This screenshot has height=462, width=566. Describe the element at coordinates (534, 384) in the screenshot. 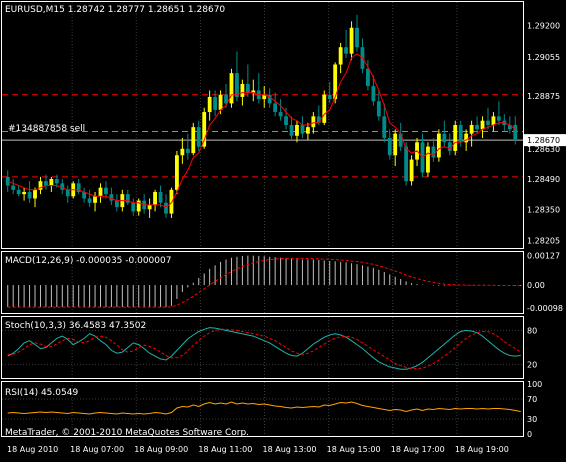

I see `rsi-tick-label: 100` at that location.